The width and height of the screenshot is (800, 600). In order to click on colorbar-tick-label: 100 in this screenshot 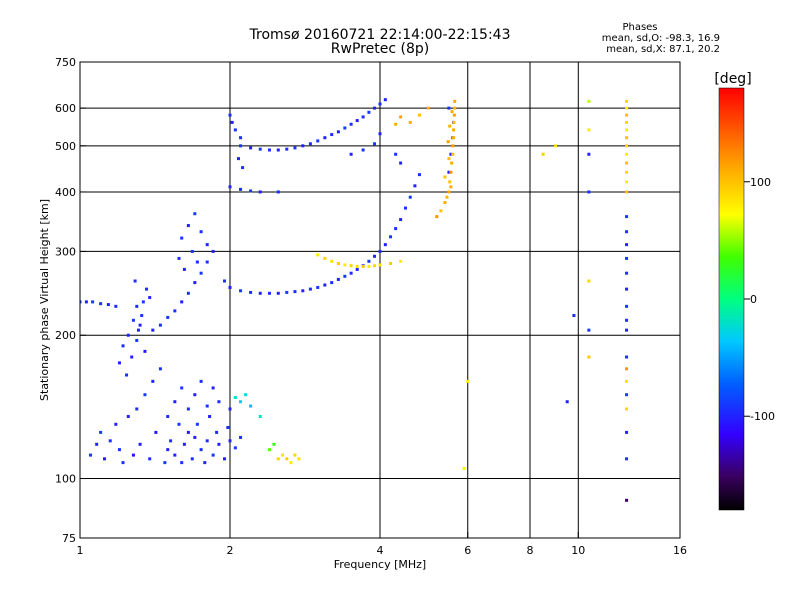, I will do `click(760, 182)`.